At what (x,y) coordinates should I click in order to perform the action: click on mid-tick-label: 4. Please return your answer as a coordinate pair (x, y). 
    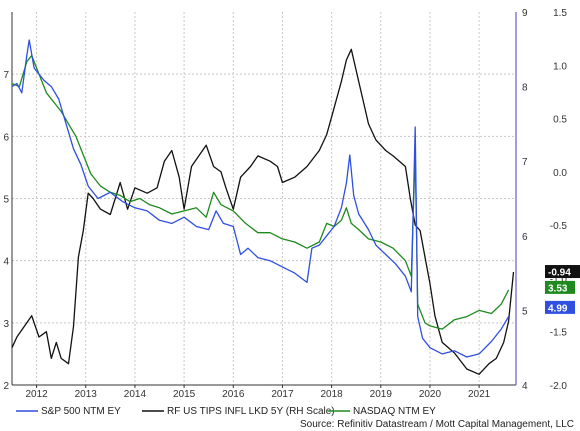
    Looking at the image, I should click on (525, 386).